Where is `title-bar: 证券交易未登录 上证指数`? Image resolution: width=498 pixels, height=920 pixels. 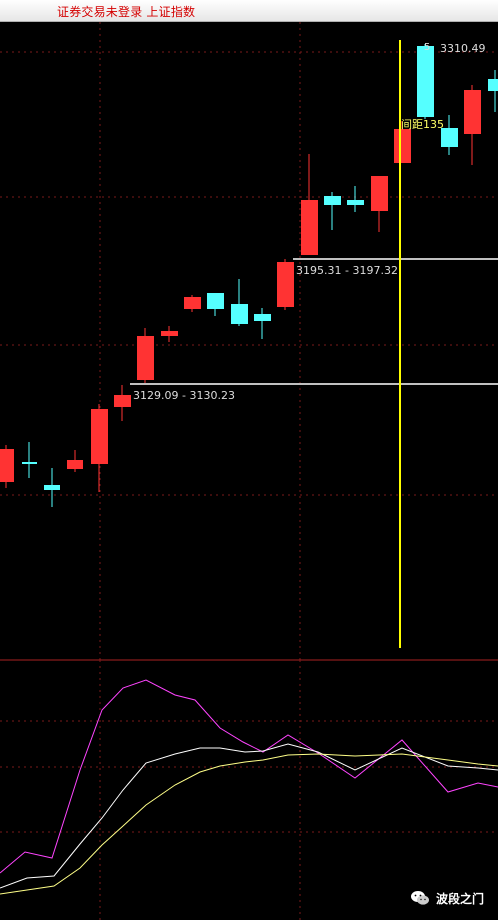
title-bar: 证券交易未登录 上证指数 is located at coordinates (249, 11).